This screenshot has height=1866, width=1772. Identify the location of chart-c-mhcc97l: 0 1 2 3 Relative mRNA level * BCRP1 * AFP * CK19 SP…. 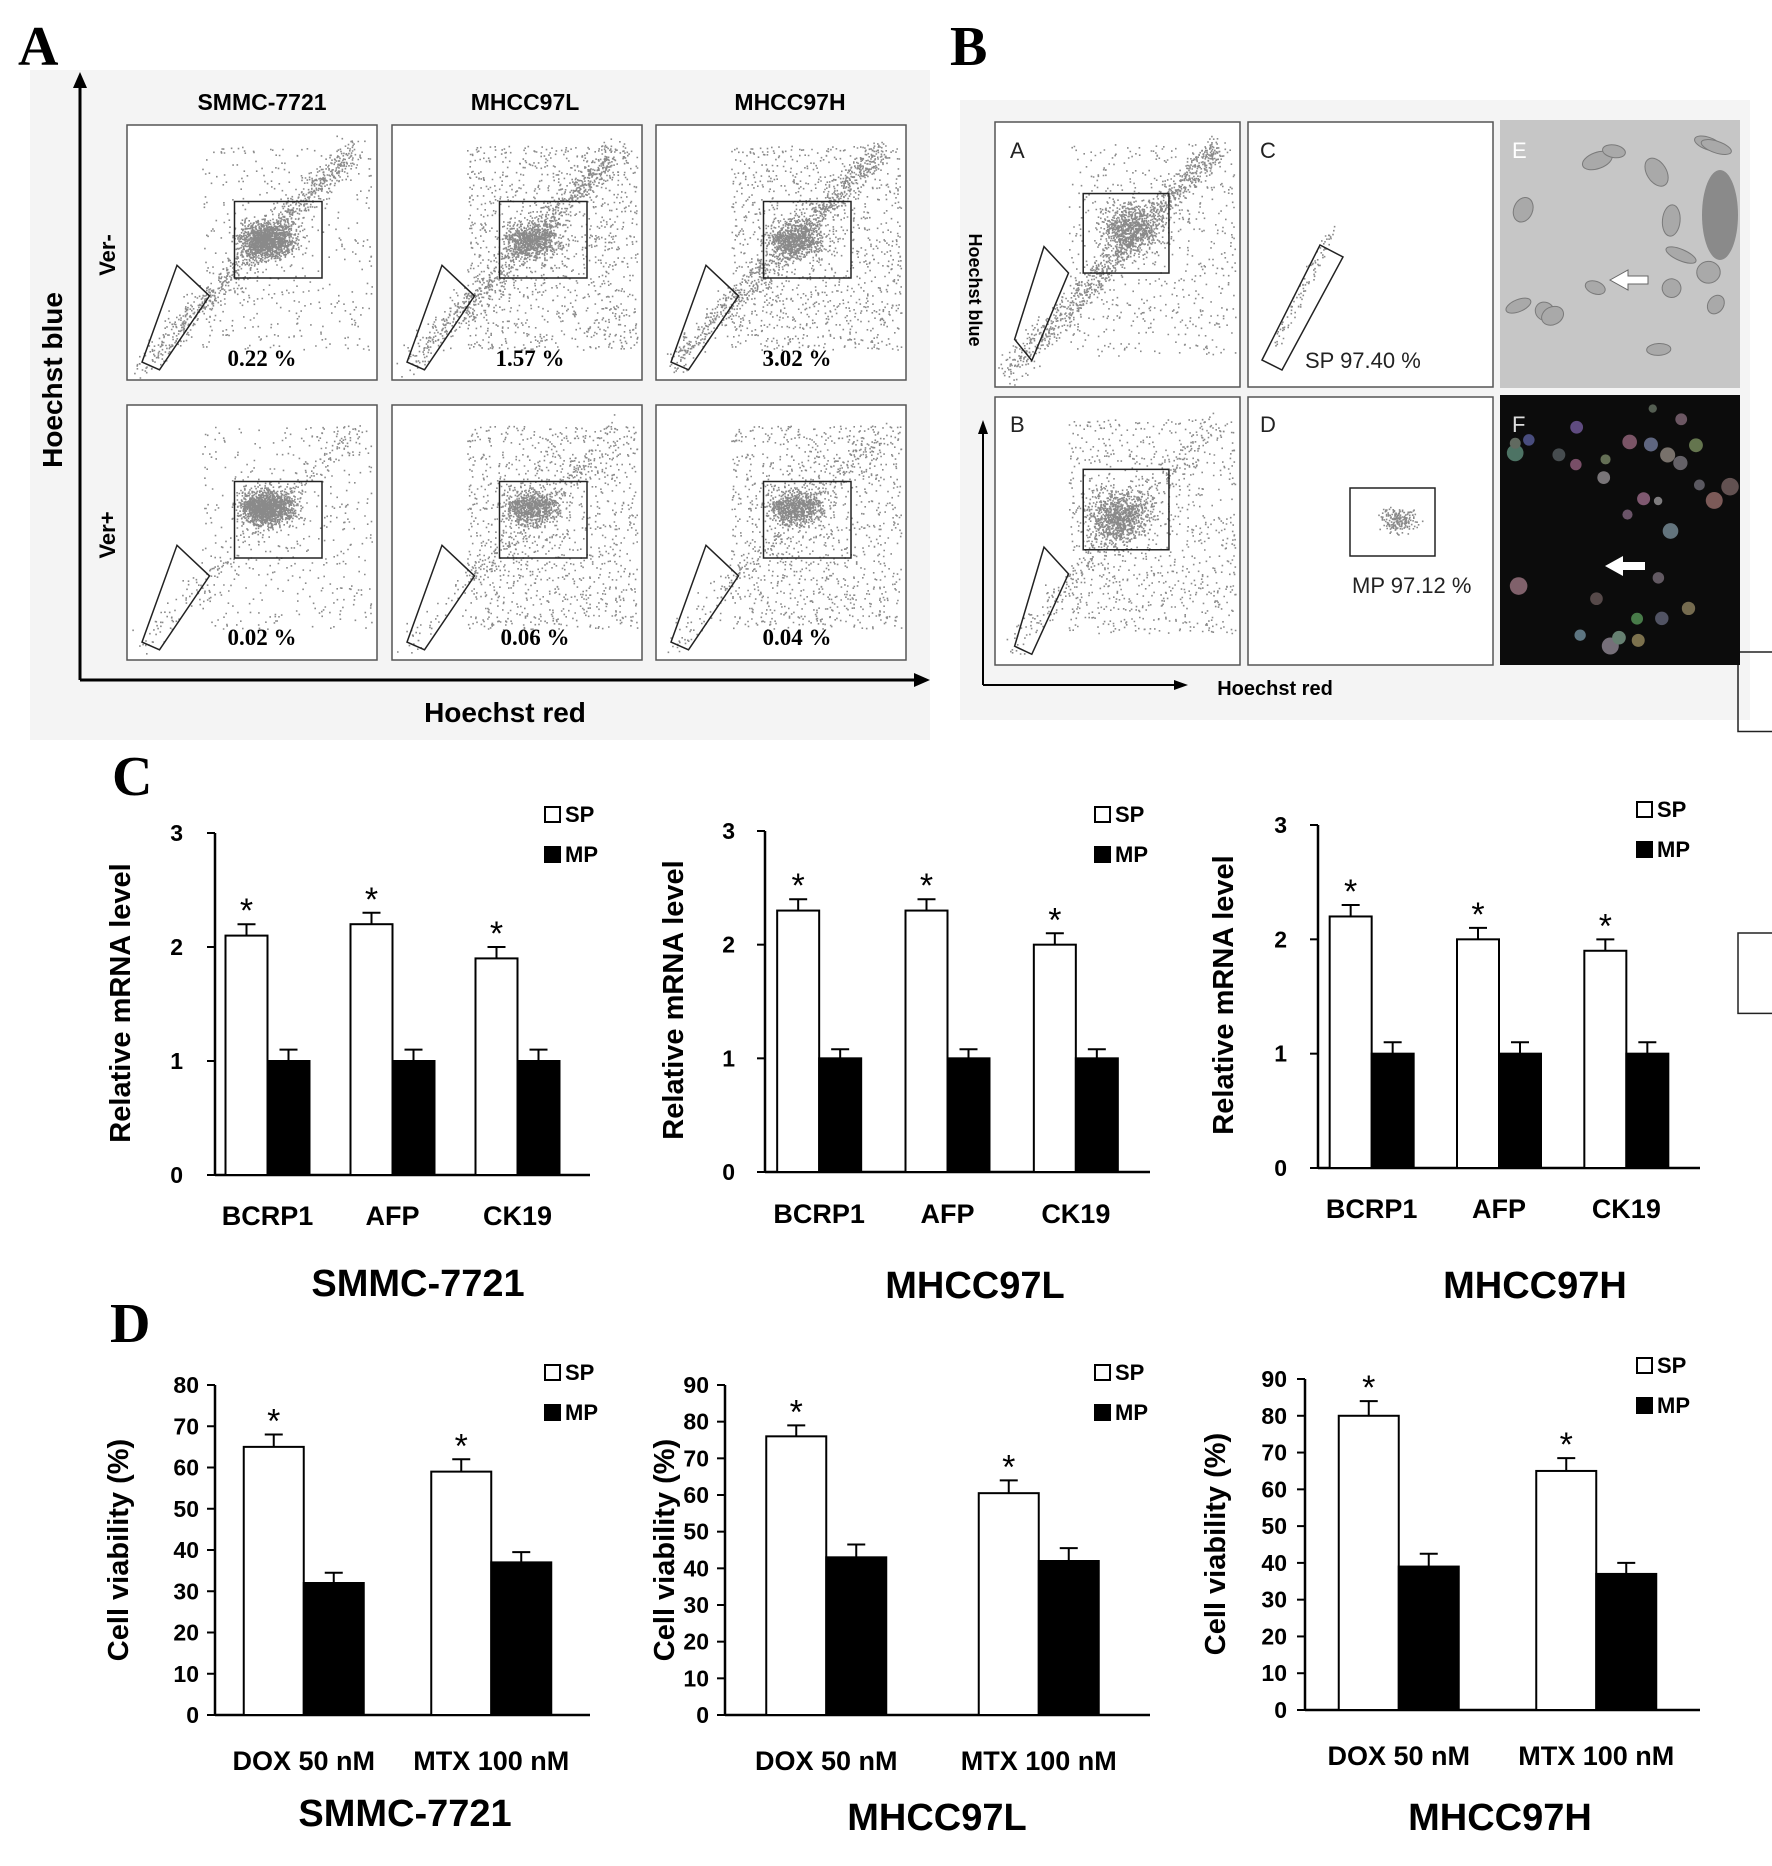
(904, 1054).